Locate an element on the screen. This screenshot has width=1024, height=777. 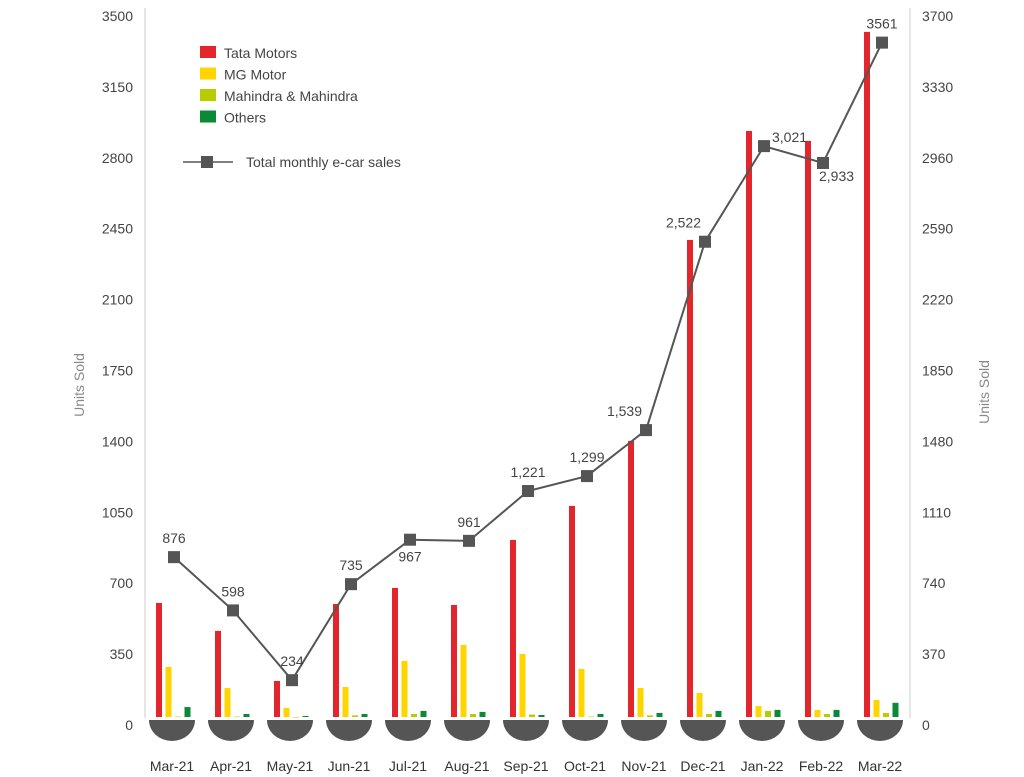
total-sales-label: 2,933 is located at coordinates (836, 176).